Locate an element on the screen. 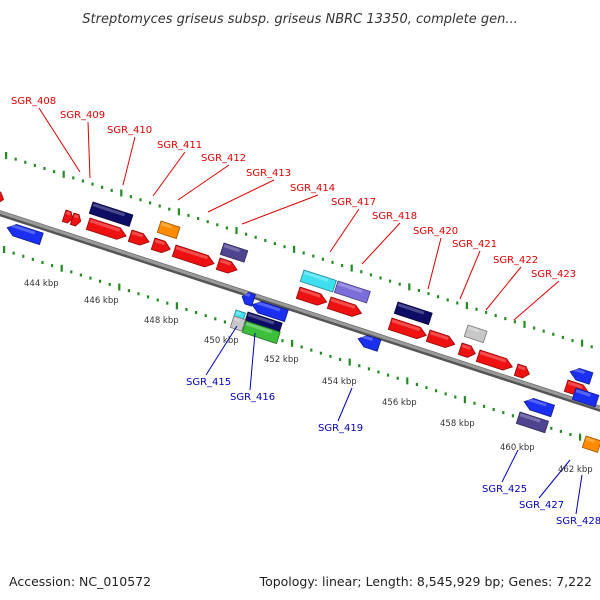  scale-label: 450 kbp is located at coordinates (221, 341).